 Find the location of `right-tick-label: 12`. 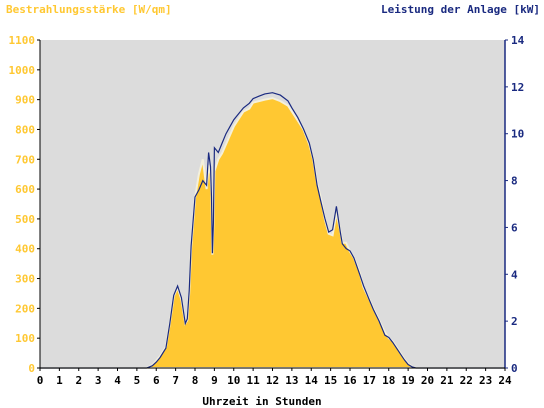

right-tick-label: 12 is located at coordinates (517, 87).